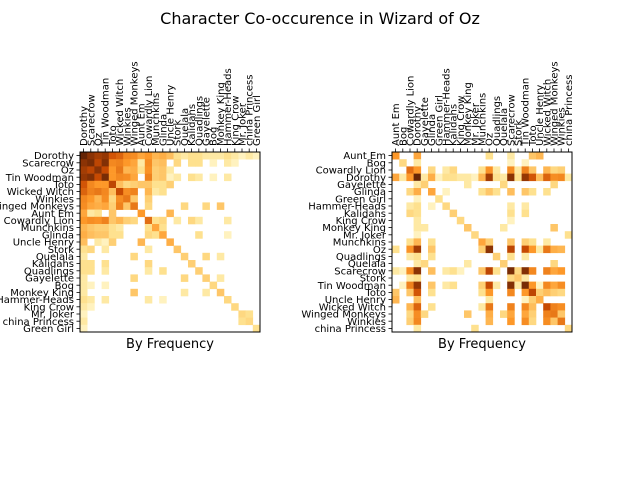 The width and height of the screenshot is (640, 480). Describe the element at coordinates (511, 220) in the screenshot. I see `heatmap-cell-king-crow-scarecrow` at that location.